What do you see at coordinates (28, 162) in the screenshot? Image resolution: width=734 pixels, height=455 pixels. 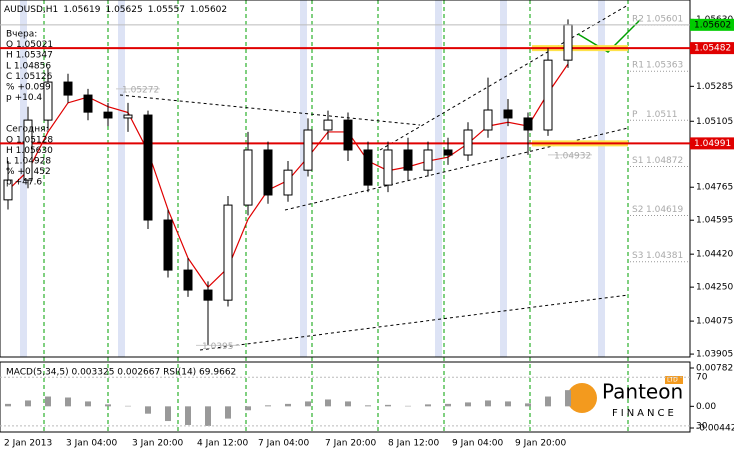 I see `info-line: L 1.04928` at bounding box center [28, 162].